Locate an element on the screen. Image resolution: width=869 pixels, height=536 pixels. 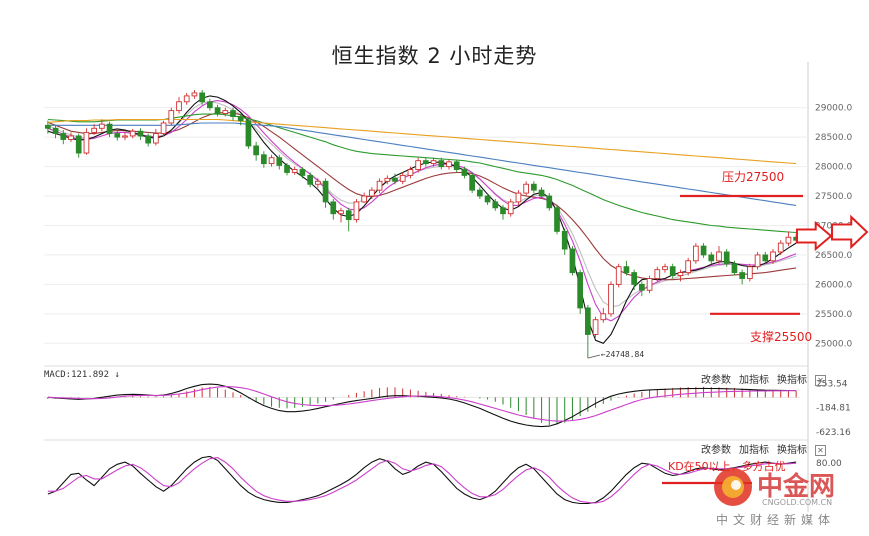
kd-close-icon: ✕ is located at coordinates (820, 450).